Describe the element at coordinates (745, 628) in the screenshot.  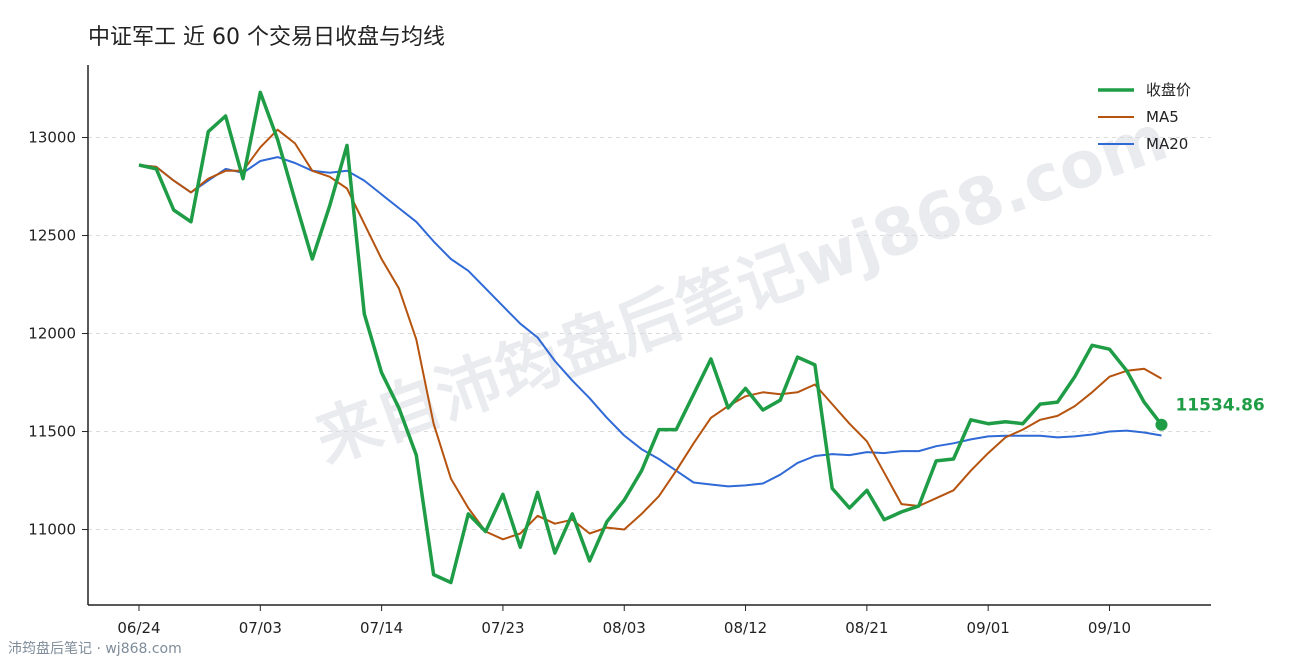
I see `x-tick-label: 08/12` at that location.